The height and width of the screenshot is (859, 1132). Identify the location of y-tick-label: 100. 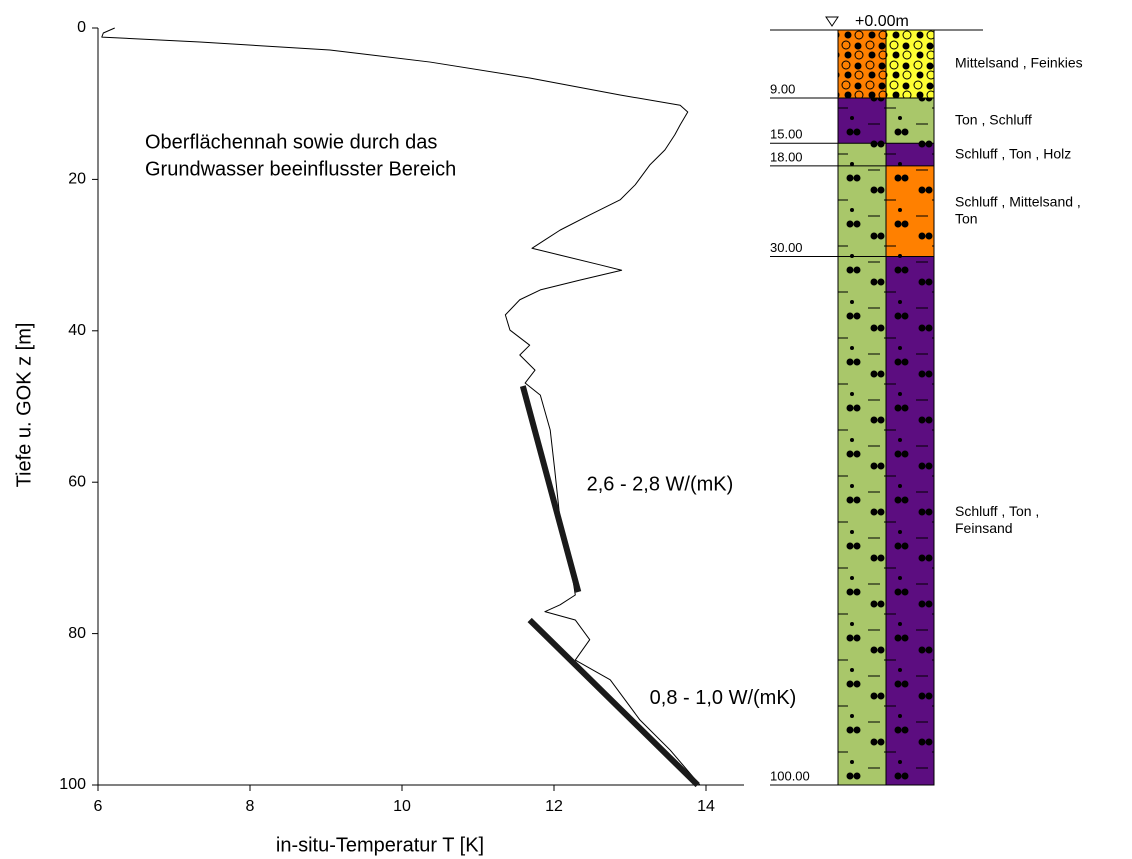
(72, 784).